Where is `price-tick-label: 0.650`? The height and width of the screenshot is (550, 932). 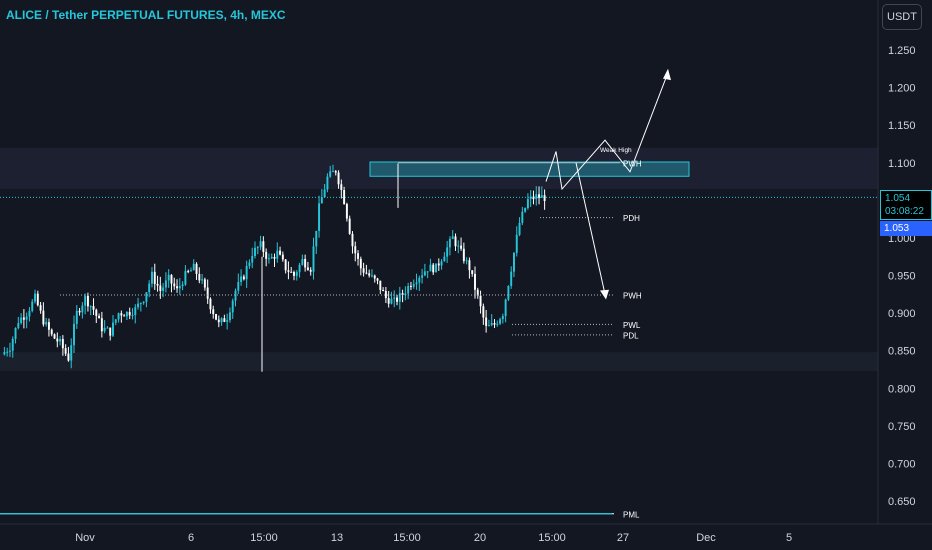
price-tick-label: 0.650 is located at coordinates (902, 502).